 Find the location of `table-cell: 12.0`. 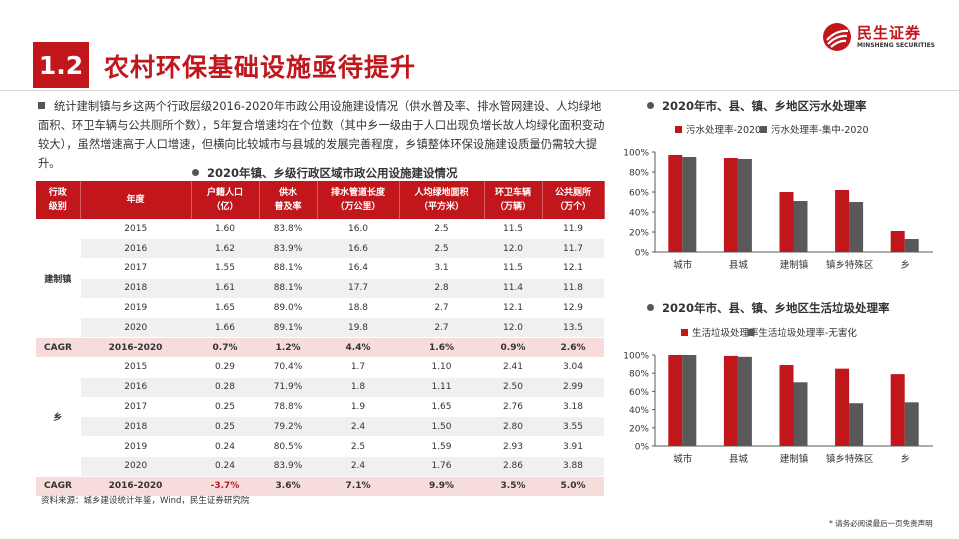

table-cell: 12.0 is located at coordinates (513, 328).